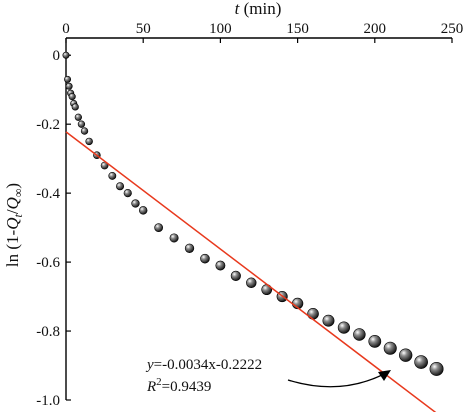 This screenshot has width=474, height=412. I want to click on x-axis-title: t (min), so click(258, 9).